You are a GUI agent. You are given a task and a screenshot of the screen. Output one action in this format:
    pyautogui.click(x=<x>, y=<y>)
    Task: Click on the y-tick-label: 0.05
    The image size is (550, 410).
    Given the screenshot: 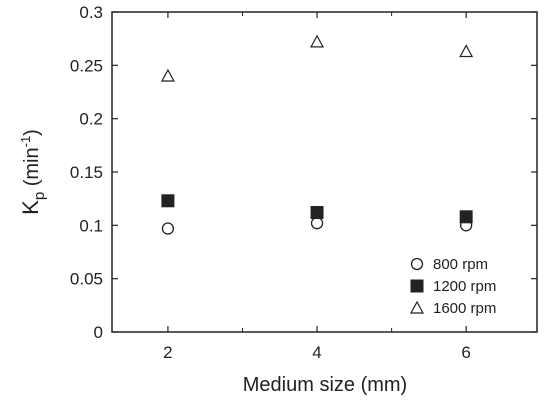 What is the action you would take?
    pyautogui.click(x=86, y=279)
    